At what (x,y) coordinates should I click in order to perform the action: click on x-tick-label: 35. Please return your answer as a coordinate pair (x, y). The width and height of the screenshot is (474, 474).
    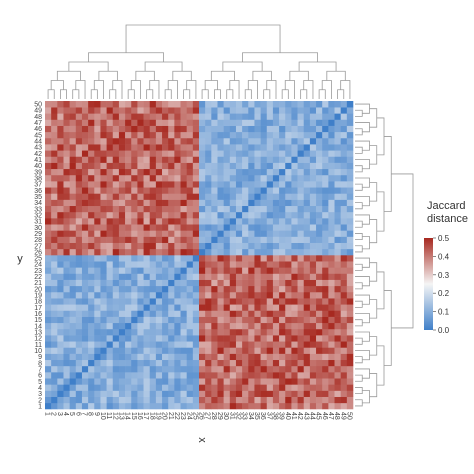
    Looking at the image, I should click on (256, 416).